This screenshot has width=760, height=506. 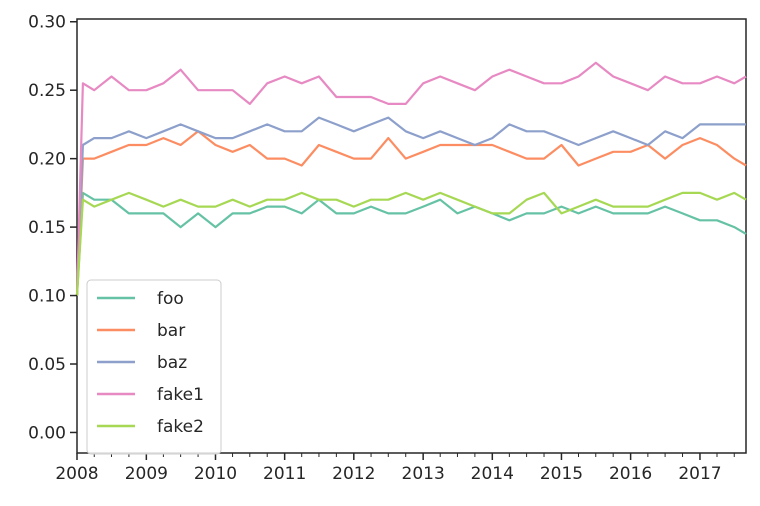 I want to click on y-tick-label: 0.00, so click(x=47, y=433).